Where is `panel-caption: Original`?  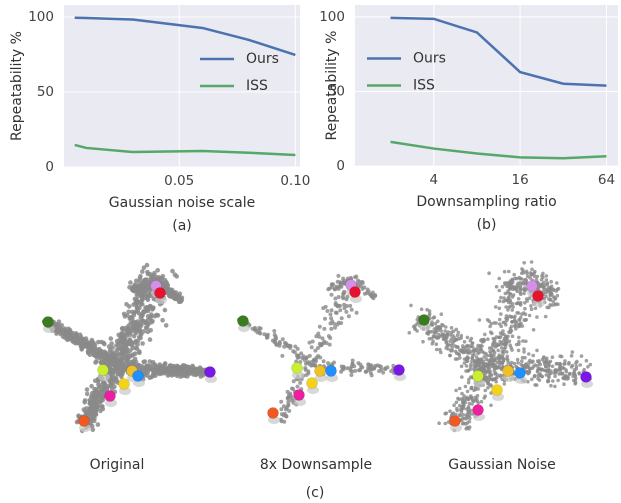
panel-caption: Original is located at coordinates (117, 465).